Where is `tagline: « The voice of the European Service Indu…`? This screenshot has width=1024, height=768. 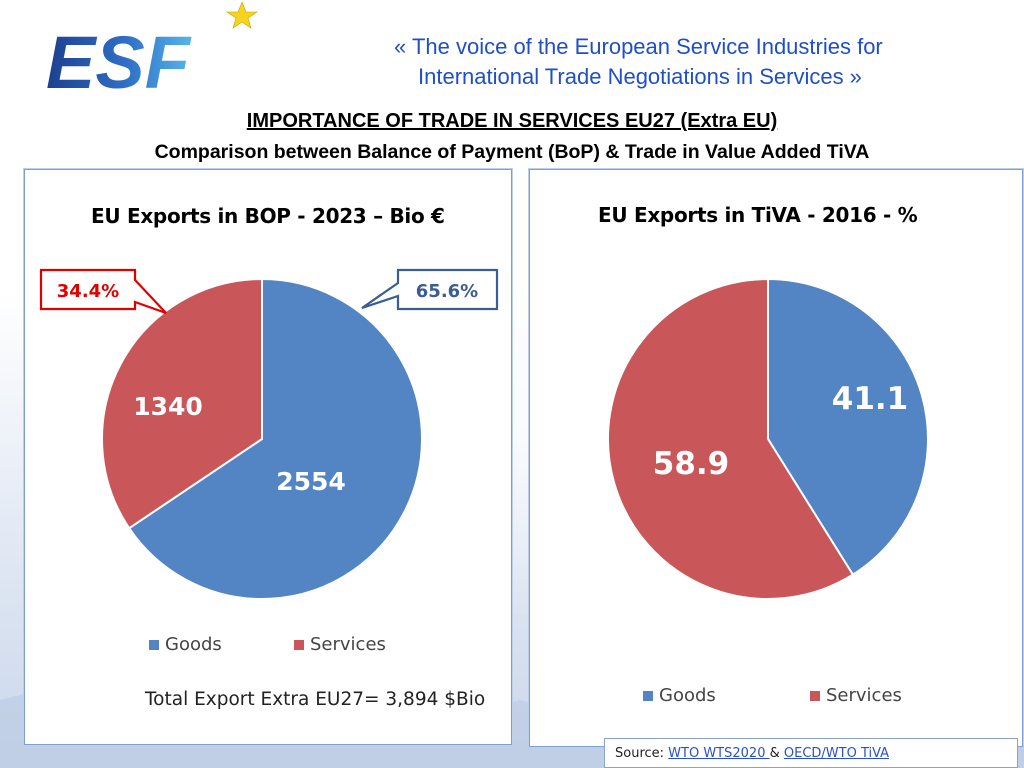 tagline: « The voice of the European Service Indu… is located at coordinates (704, 62).